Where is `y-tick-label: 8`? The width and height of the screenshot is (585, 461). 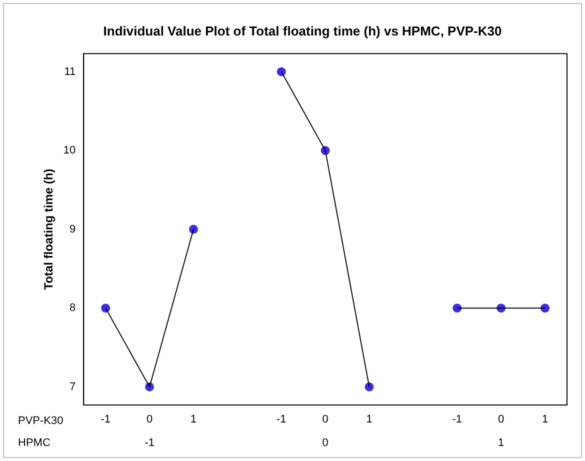
y-tick-label: 8 is located at coordinates (73, 308).